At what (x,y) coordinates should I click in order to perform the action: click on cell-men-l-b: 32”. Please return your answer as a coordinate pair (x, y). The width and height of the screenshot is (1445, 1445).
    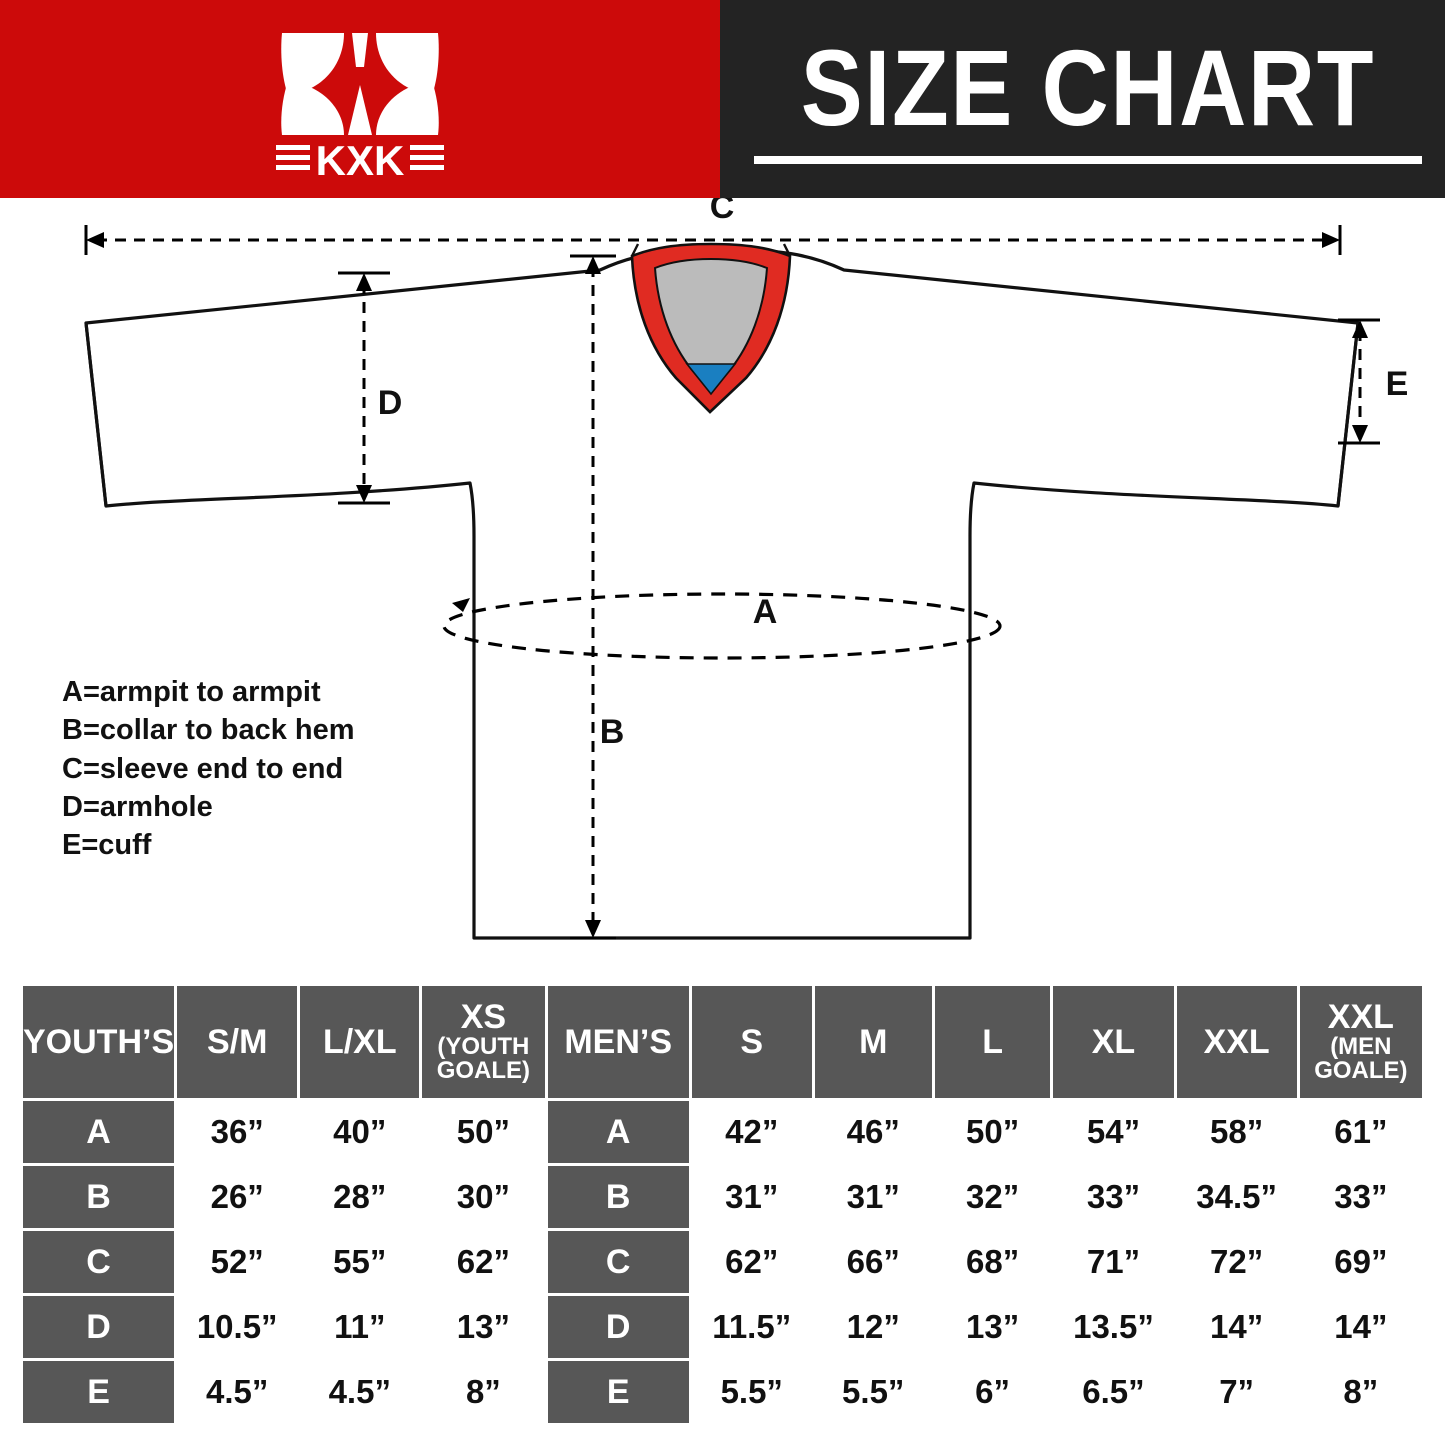
    Looking at the image, I should click on (992, 1197).